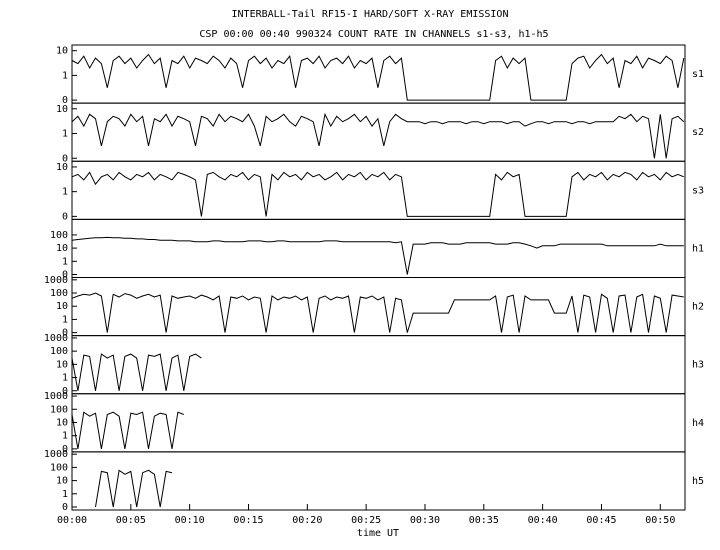 The image size is (720, 550). Describe the element at coordinates (72, 520) in the screenshot. I see `x-tick-label: 00:00` at that location.